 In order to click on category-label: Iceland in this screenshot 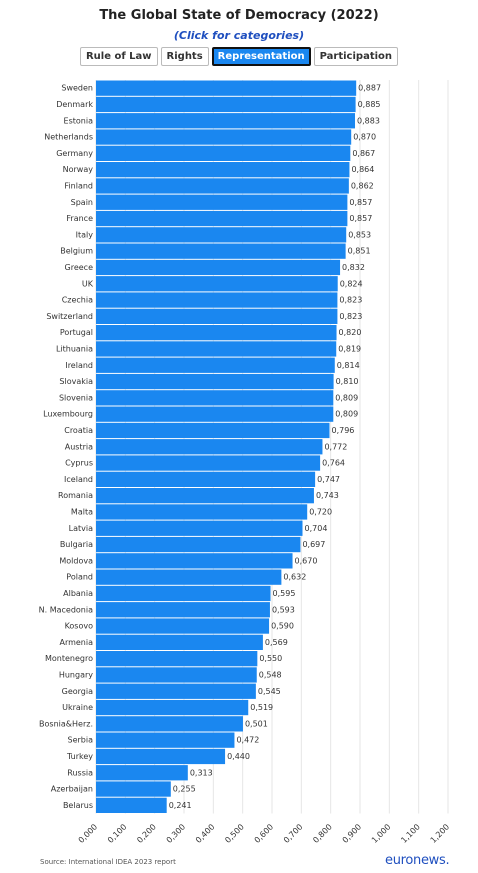, I will do `click(78, 479)`.